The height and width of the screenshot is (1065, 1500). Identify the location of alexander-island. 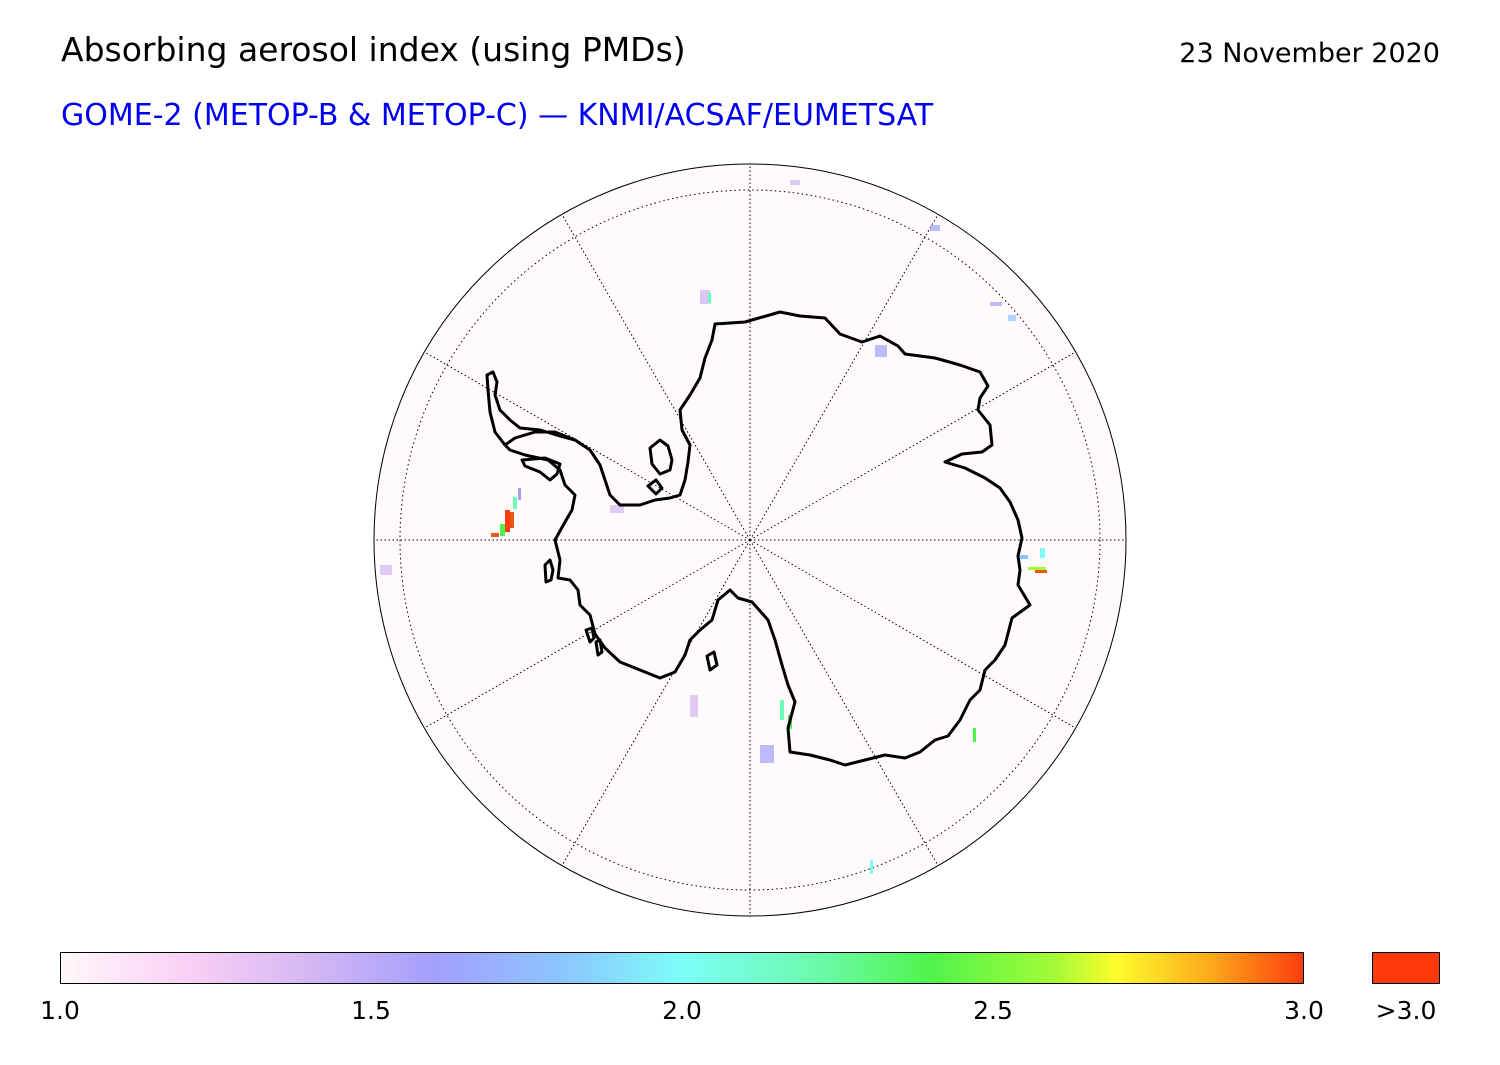
(541, 469).